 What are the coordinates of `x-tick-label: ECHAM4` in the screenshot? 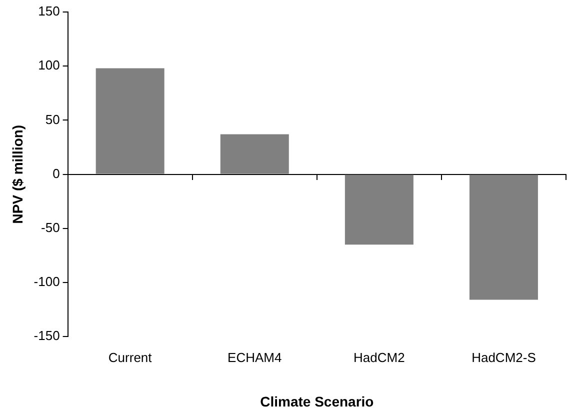 It's located at (255, 357).